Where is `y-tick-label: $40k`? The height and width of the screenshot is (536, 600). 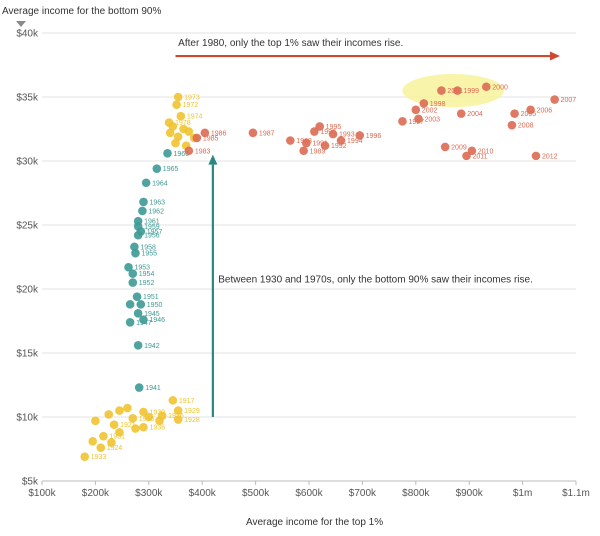 y-tick-label: $40k is located at coordinates (27, 34).